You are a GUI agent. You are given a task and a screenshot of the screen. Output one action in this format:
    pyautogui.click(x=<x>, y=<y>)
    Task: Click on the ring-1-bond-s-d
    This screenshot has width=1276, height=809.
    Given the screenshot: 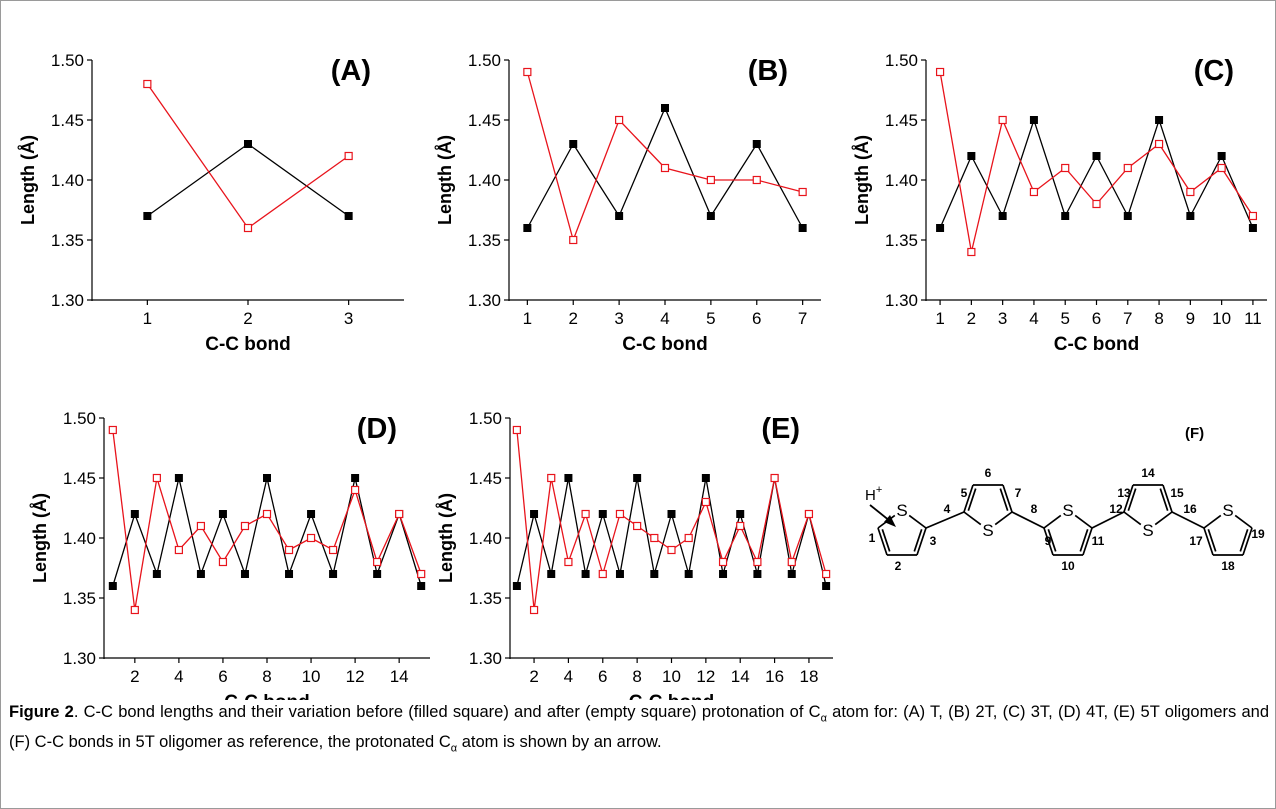 What is the action you would take?
    pyautogui.click(x=886, y=521)
    